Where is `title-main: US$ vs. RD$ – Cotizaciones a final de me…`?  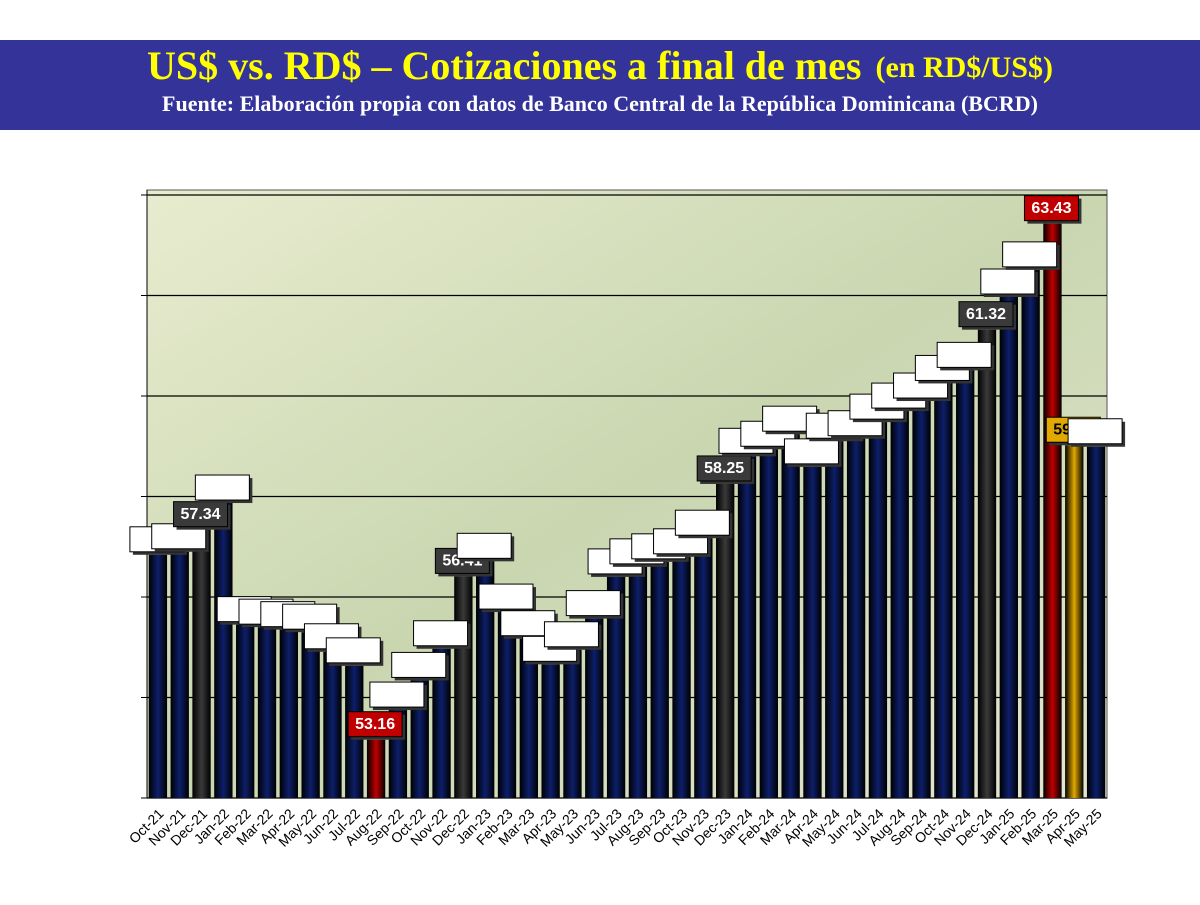
title-main: US$ vs. RD$ – Cotizaciones a final de me… is located at coordinates (504, 65).